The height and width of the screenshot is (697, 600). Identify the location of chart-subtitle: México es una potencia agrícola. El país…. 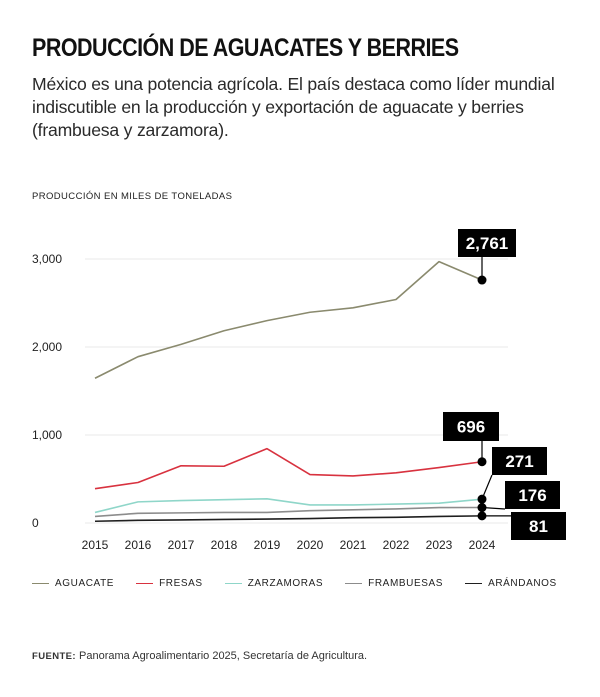
(293, 107).